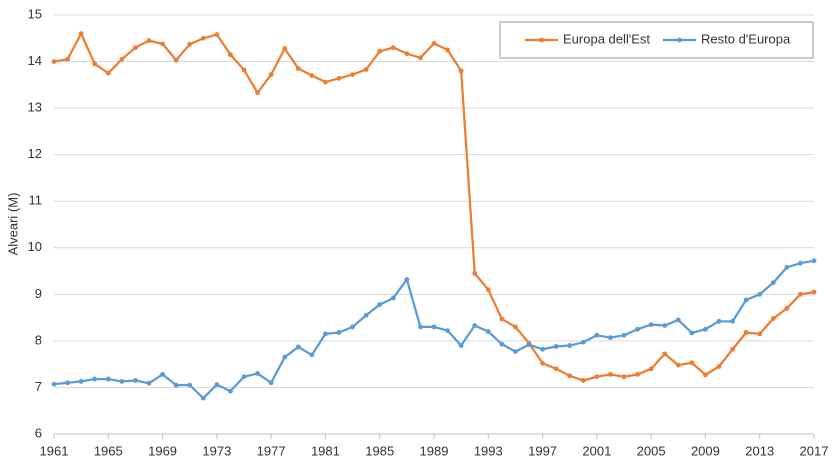  I want to click on x-tick-label: 2017, so click(814, 450).